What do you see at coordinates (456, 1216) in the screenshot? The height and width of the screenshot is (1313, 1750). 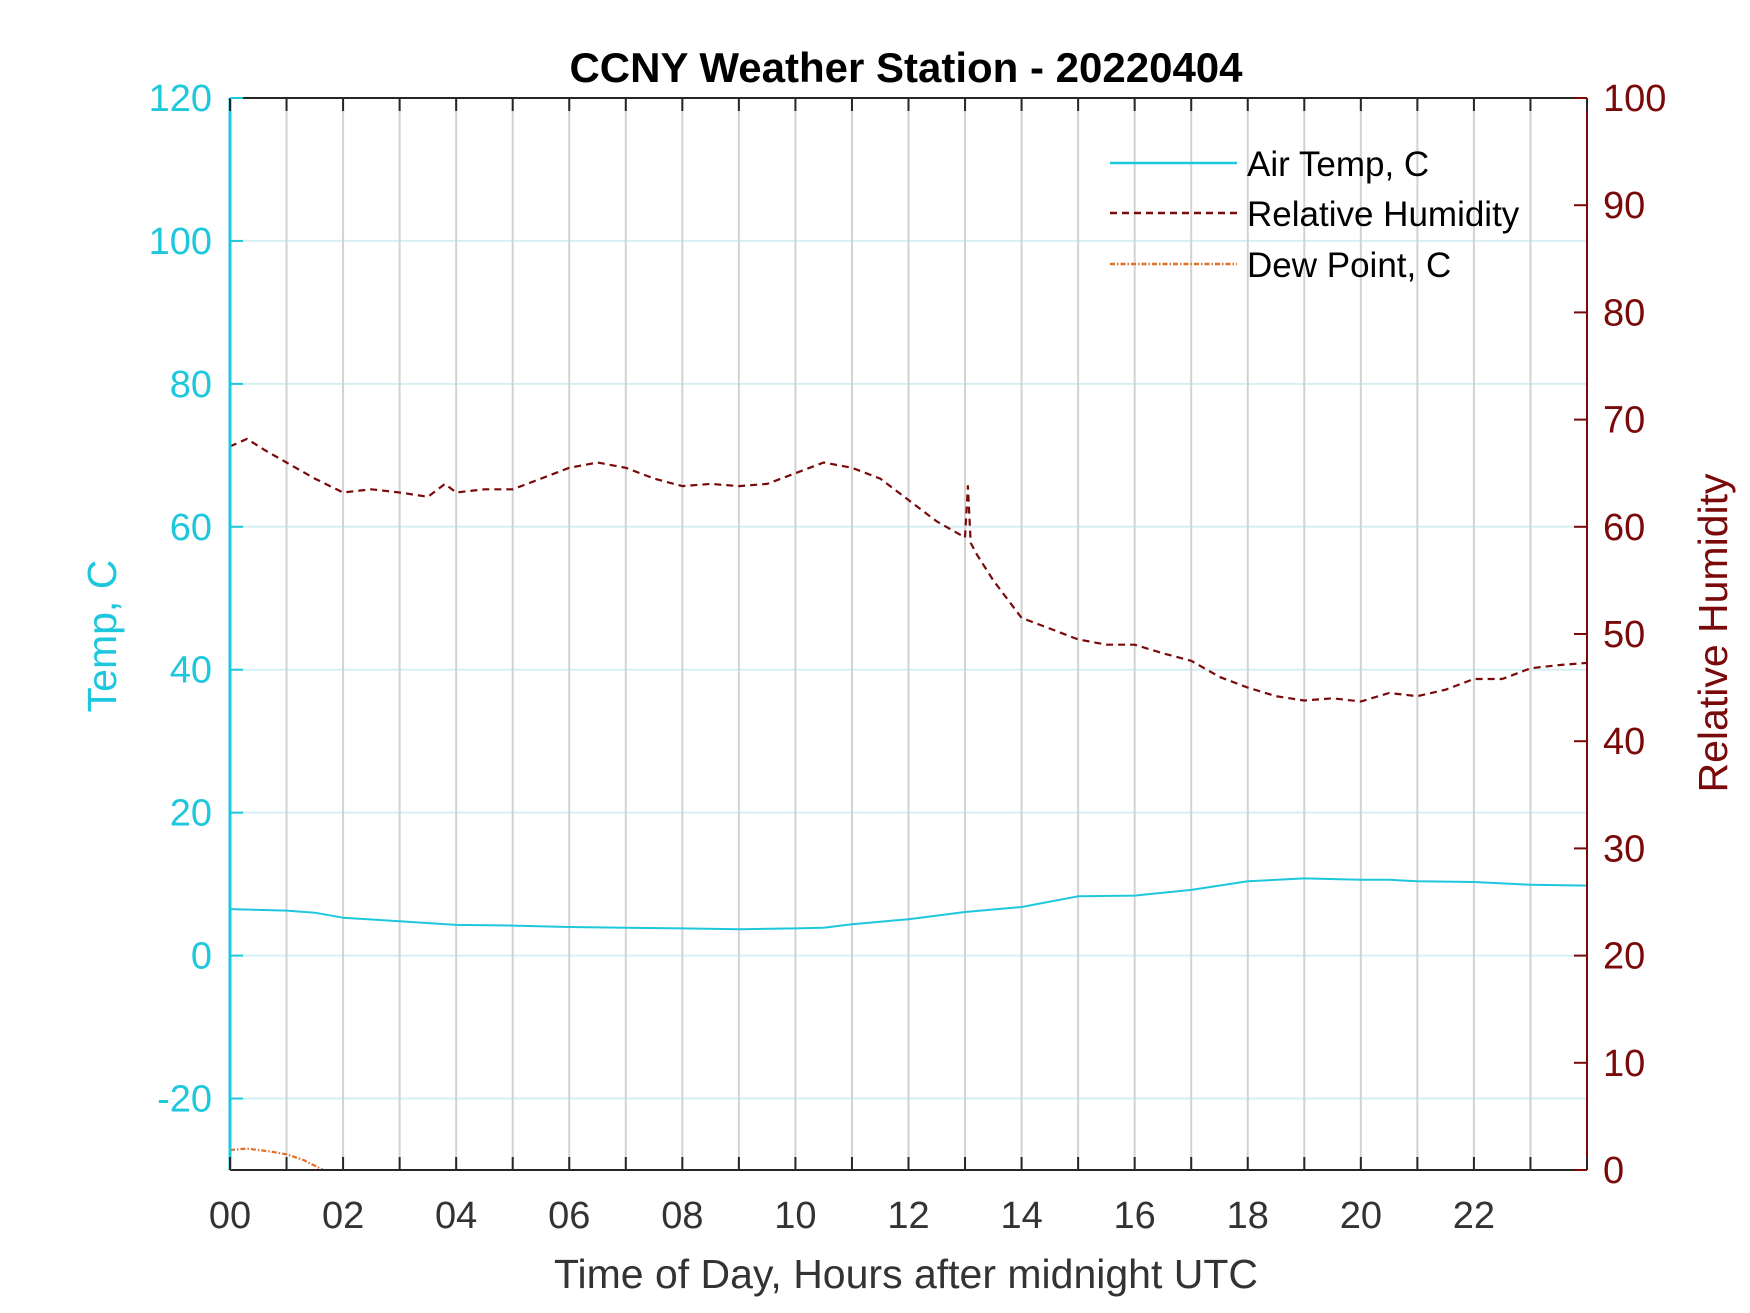 I see `x-tick-label: 04` at bounding box center [456, 1216].